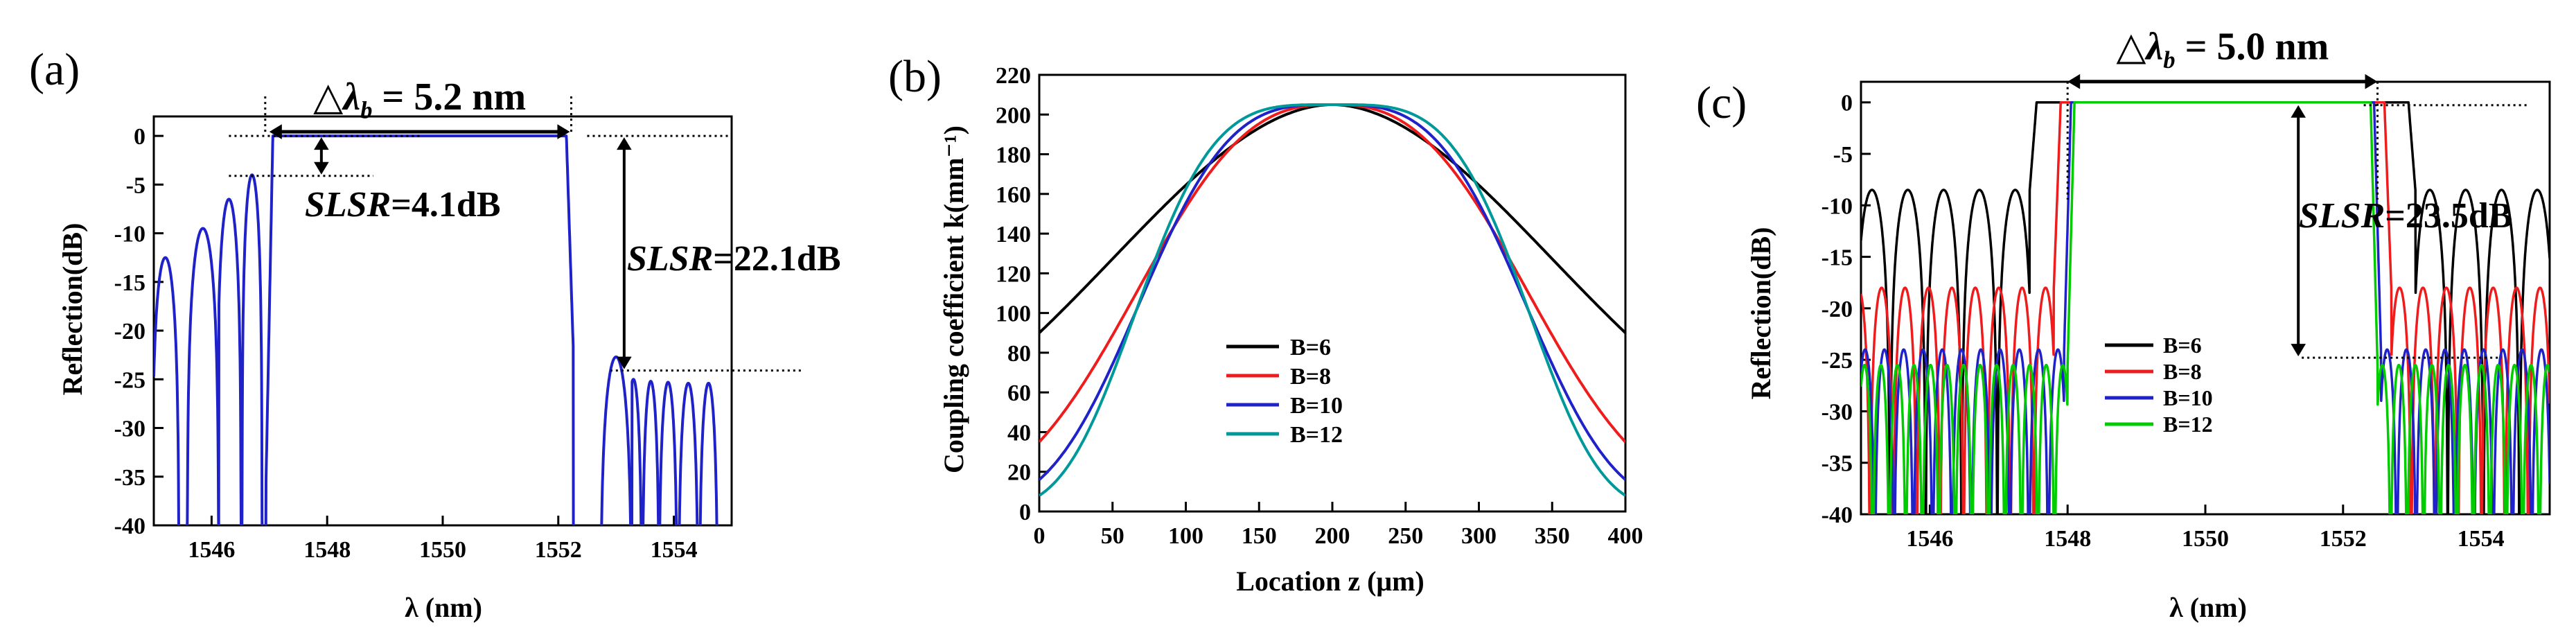 This screenshot has width=2576, height=630. What do you see at coordinates (211, 550) in the screenshot?
I see `panel-a-xtick-label-0: 1546` at bounding box center [211, 550].